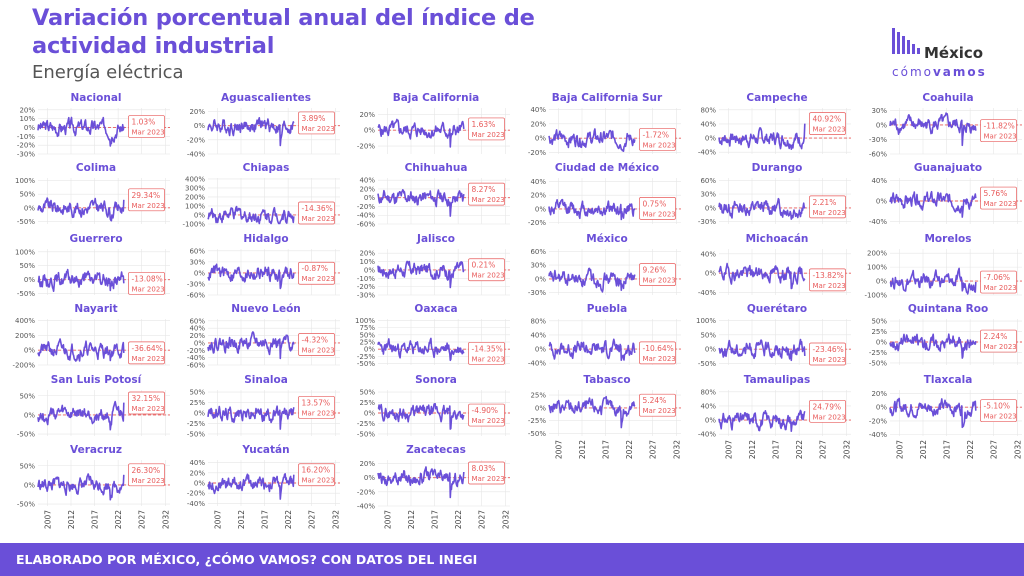 This screenshot has width=1024, height=576. Describe the element at coordinates (998, 411) in the screenshot. I see `data-label: -5.10% Mar 2023` at that location.